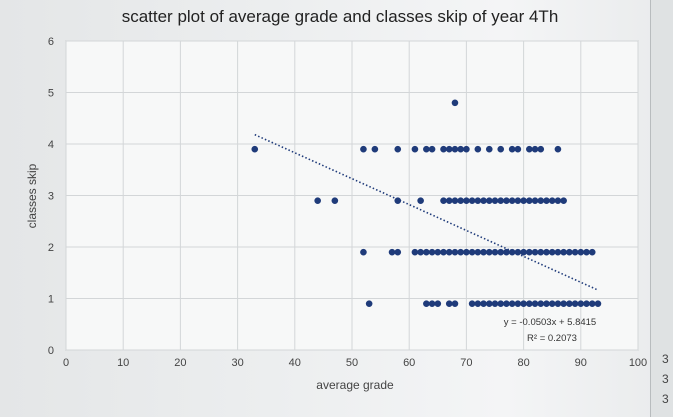  Describe the element at coordinates (123, 363) in the screenshot. I see `x-tick-label: 10` at that location.